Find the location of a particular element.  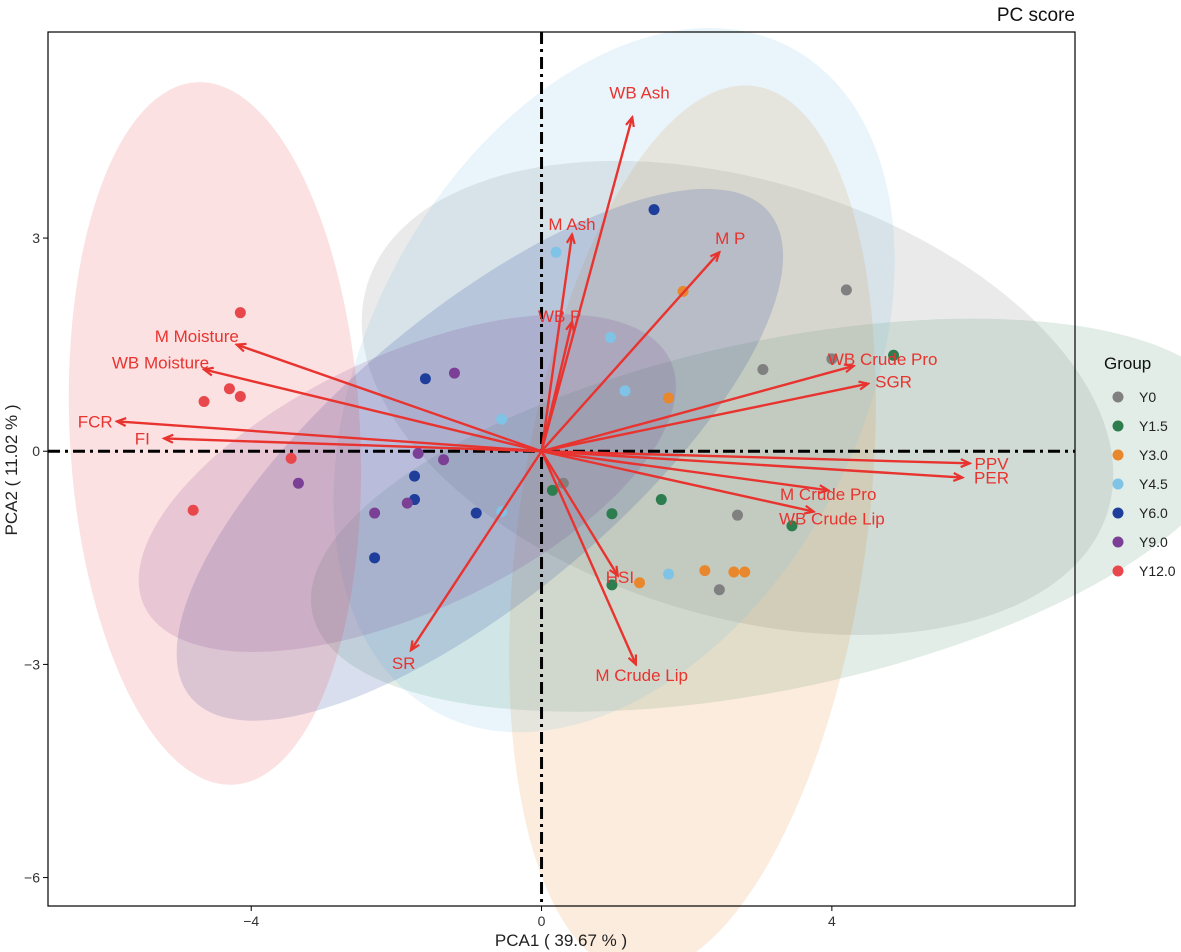

legend-label-y4-5: Y4.5 is located at coordinates (1153, 484).